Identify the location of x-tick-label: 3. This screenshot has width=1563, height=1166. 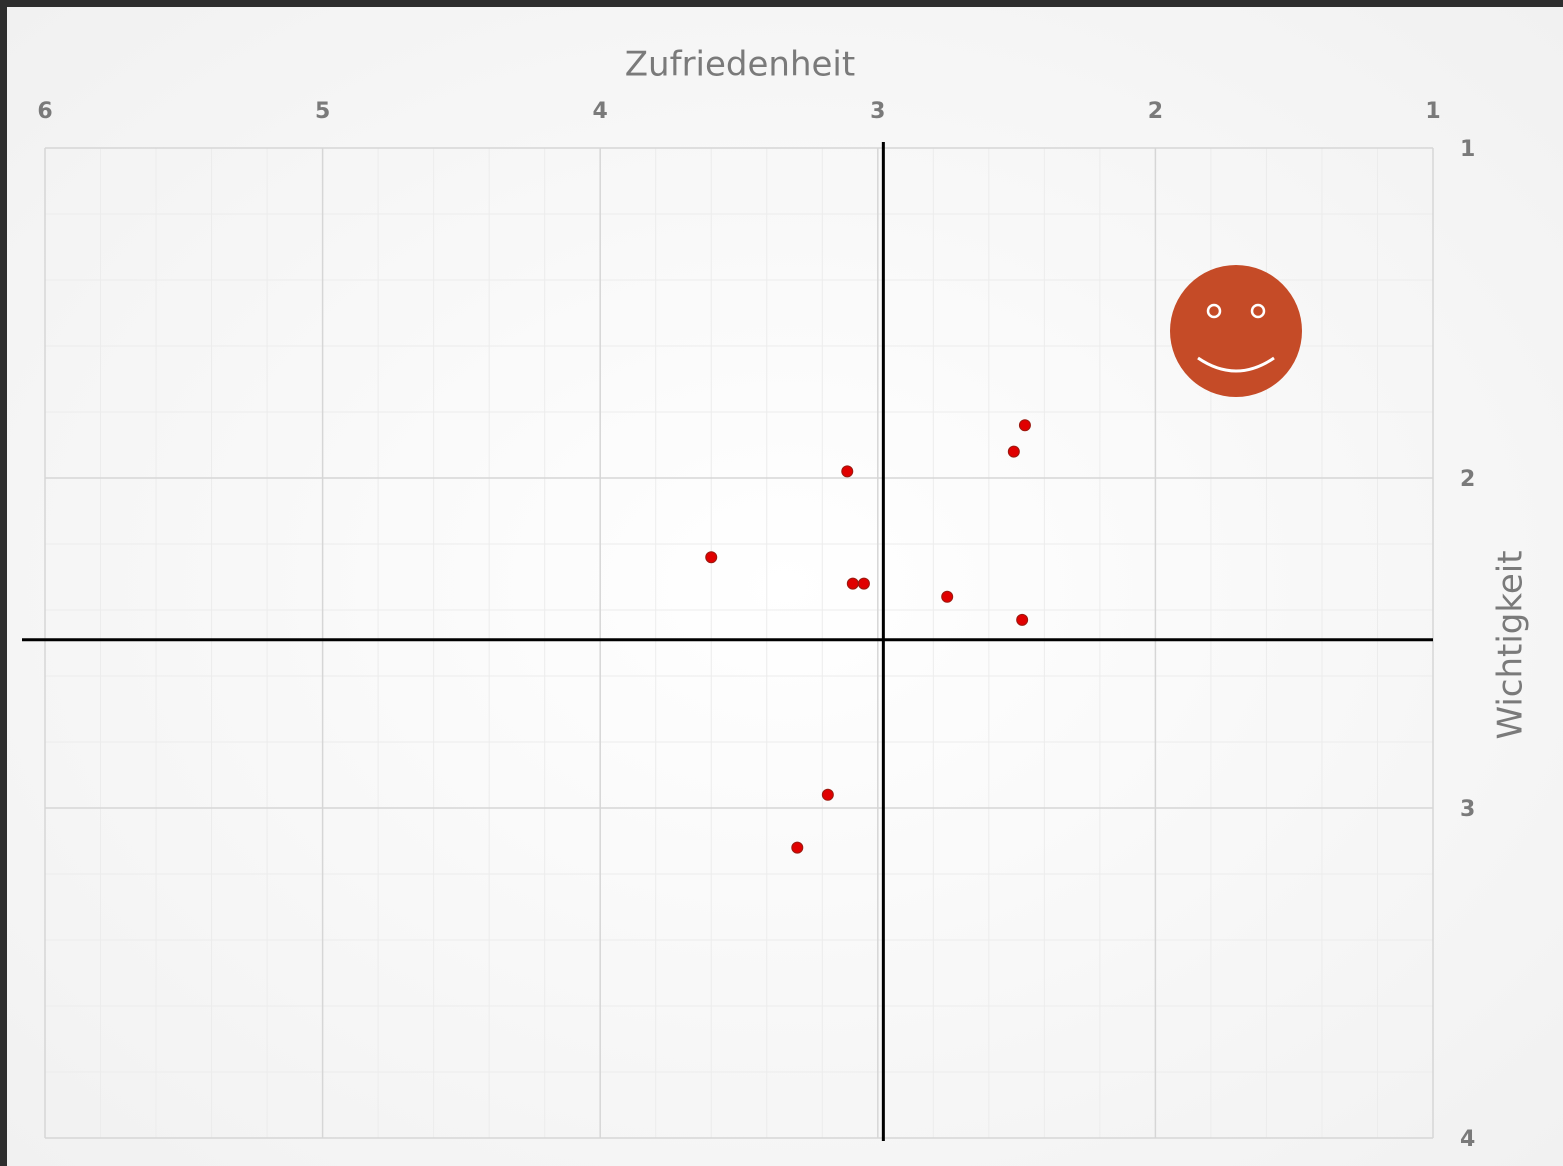
(877, 111).